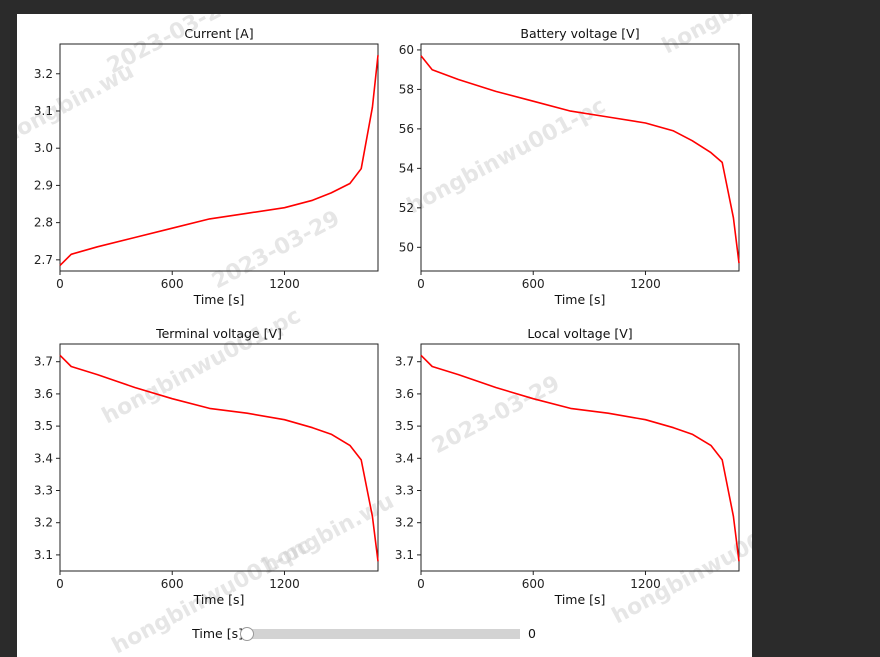 The width and height of the screenshot is (880, 657). Describe the element at coordinates (43, 148) in the screenshot. I see `current-ytick-label: 3.0` at that location.